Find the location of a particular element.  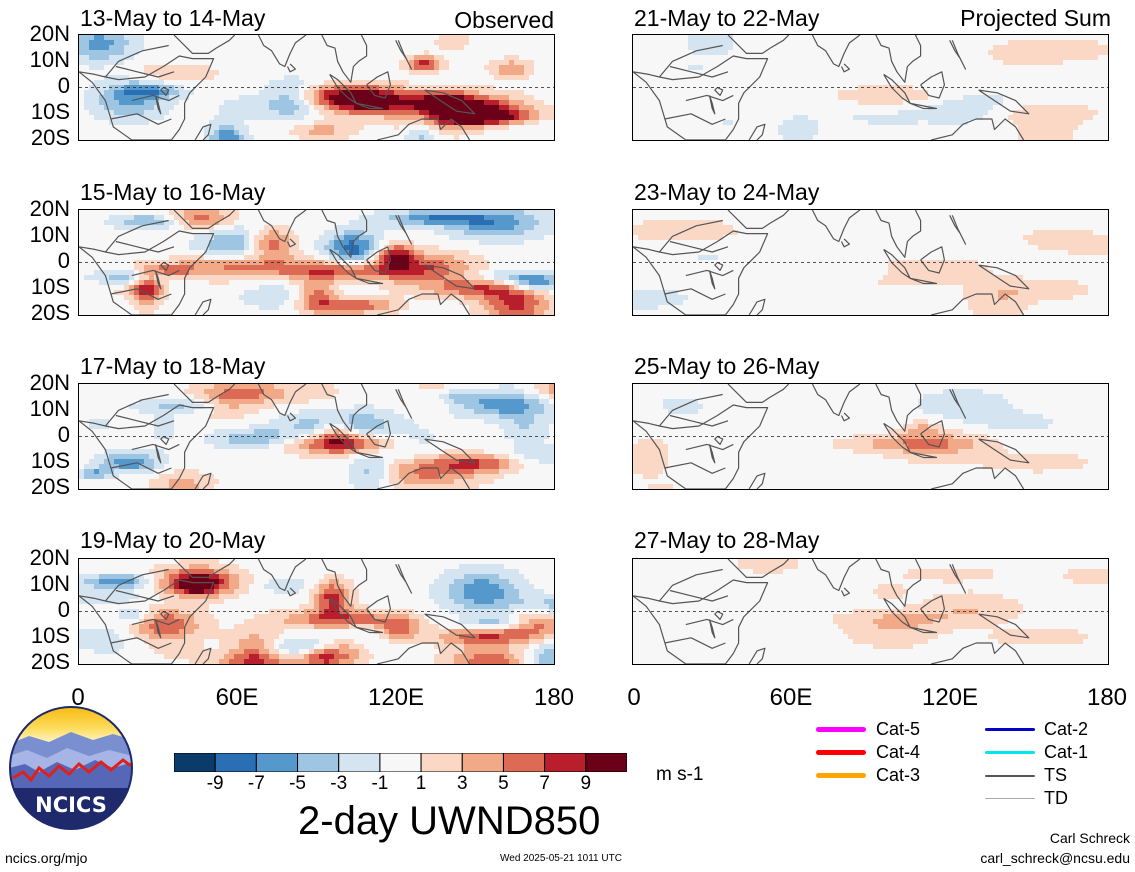

legend-cat2: Cat-2 is located at coordinates (1066, 729).